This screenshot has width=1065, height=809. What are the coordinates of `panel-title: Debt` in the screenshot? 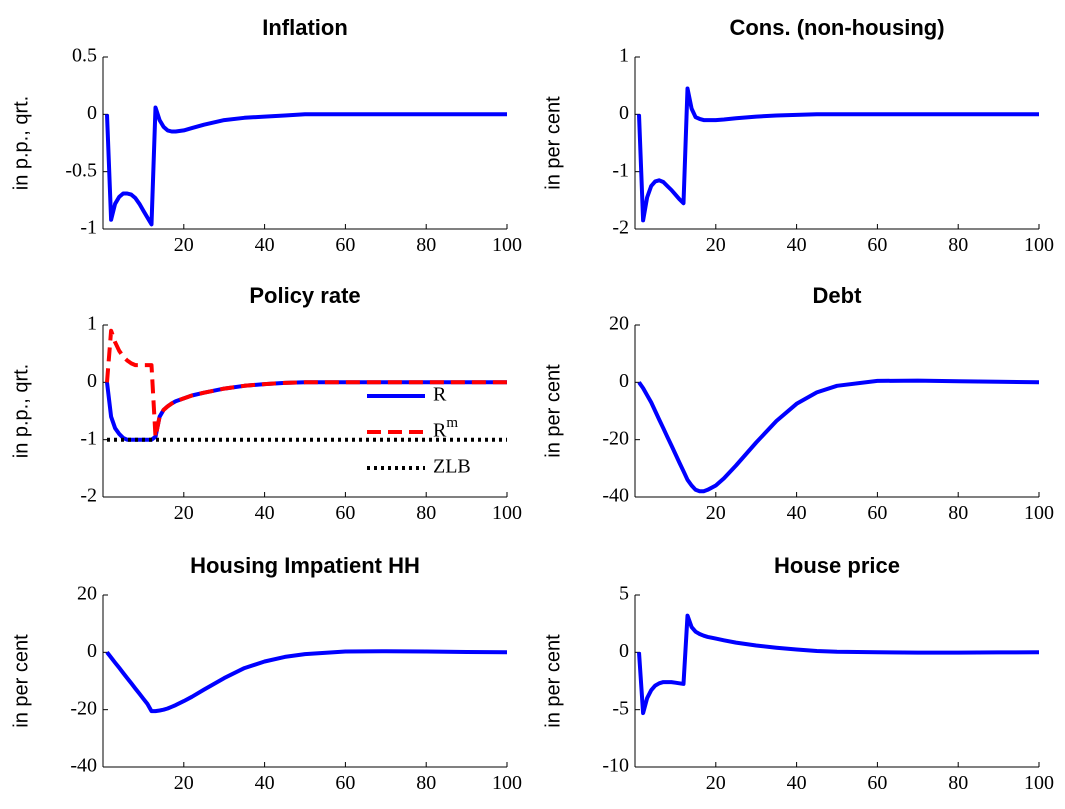 It's located at (838, 295).